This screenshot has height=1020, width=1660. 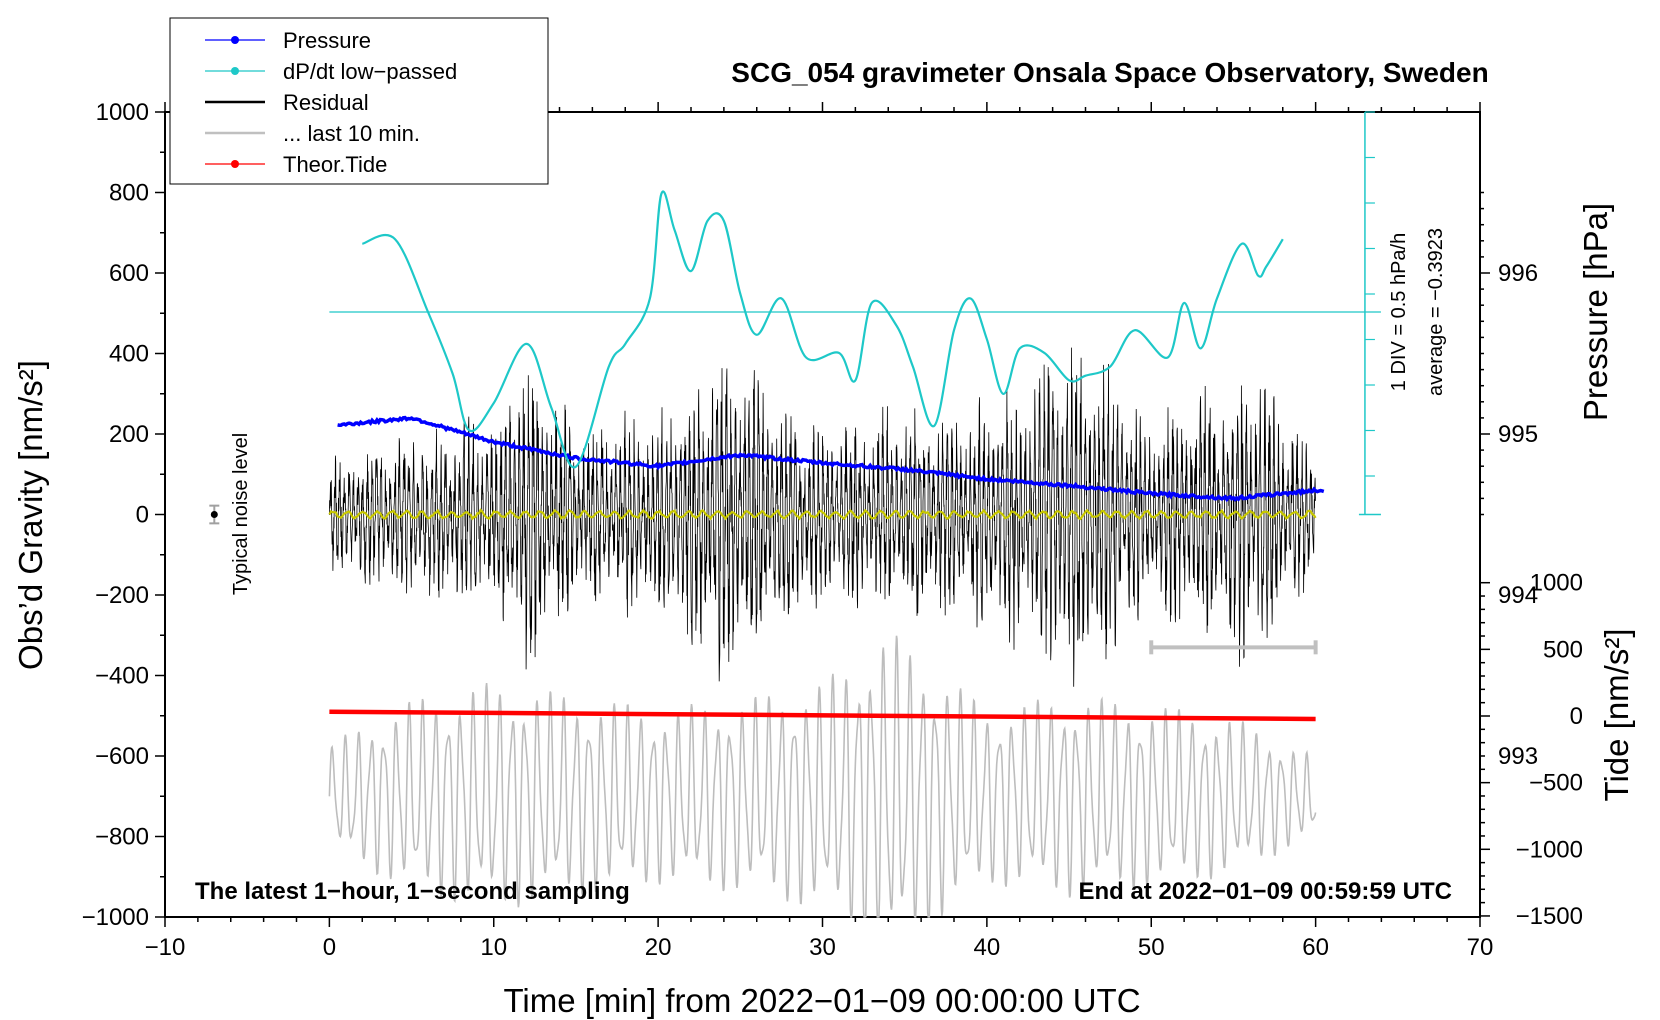 I want to click on x-tick-label: −10, so click(x=165, y=947).